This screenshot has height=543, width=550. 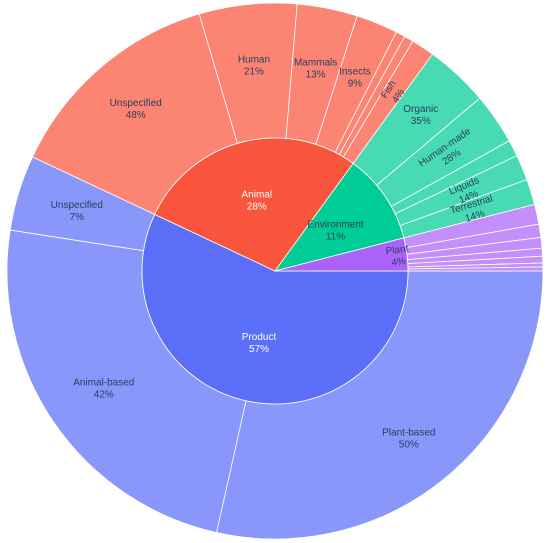 I want to click on inner-slice-animal, so click(x=254, y=204).